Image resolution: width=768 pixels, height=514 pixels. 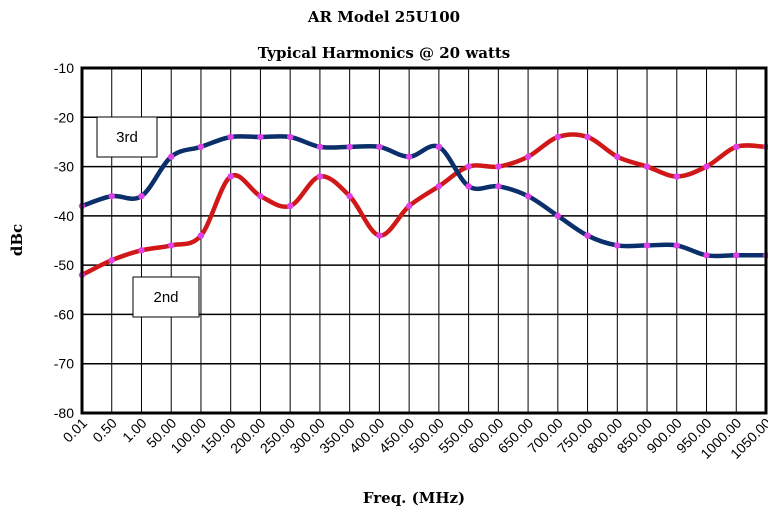 What do you see at coordinates (64, 216) in the screenshot?
I see `y-tick-label: -40` at bounding box center [64, 216].